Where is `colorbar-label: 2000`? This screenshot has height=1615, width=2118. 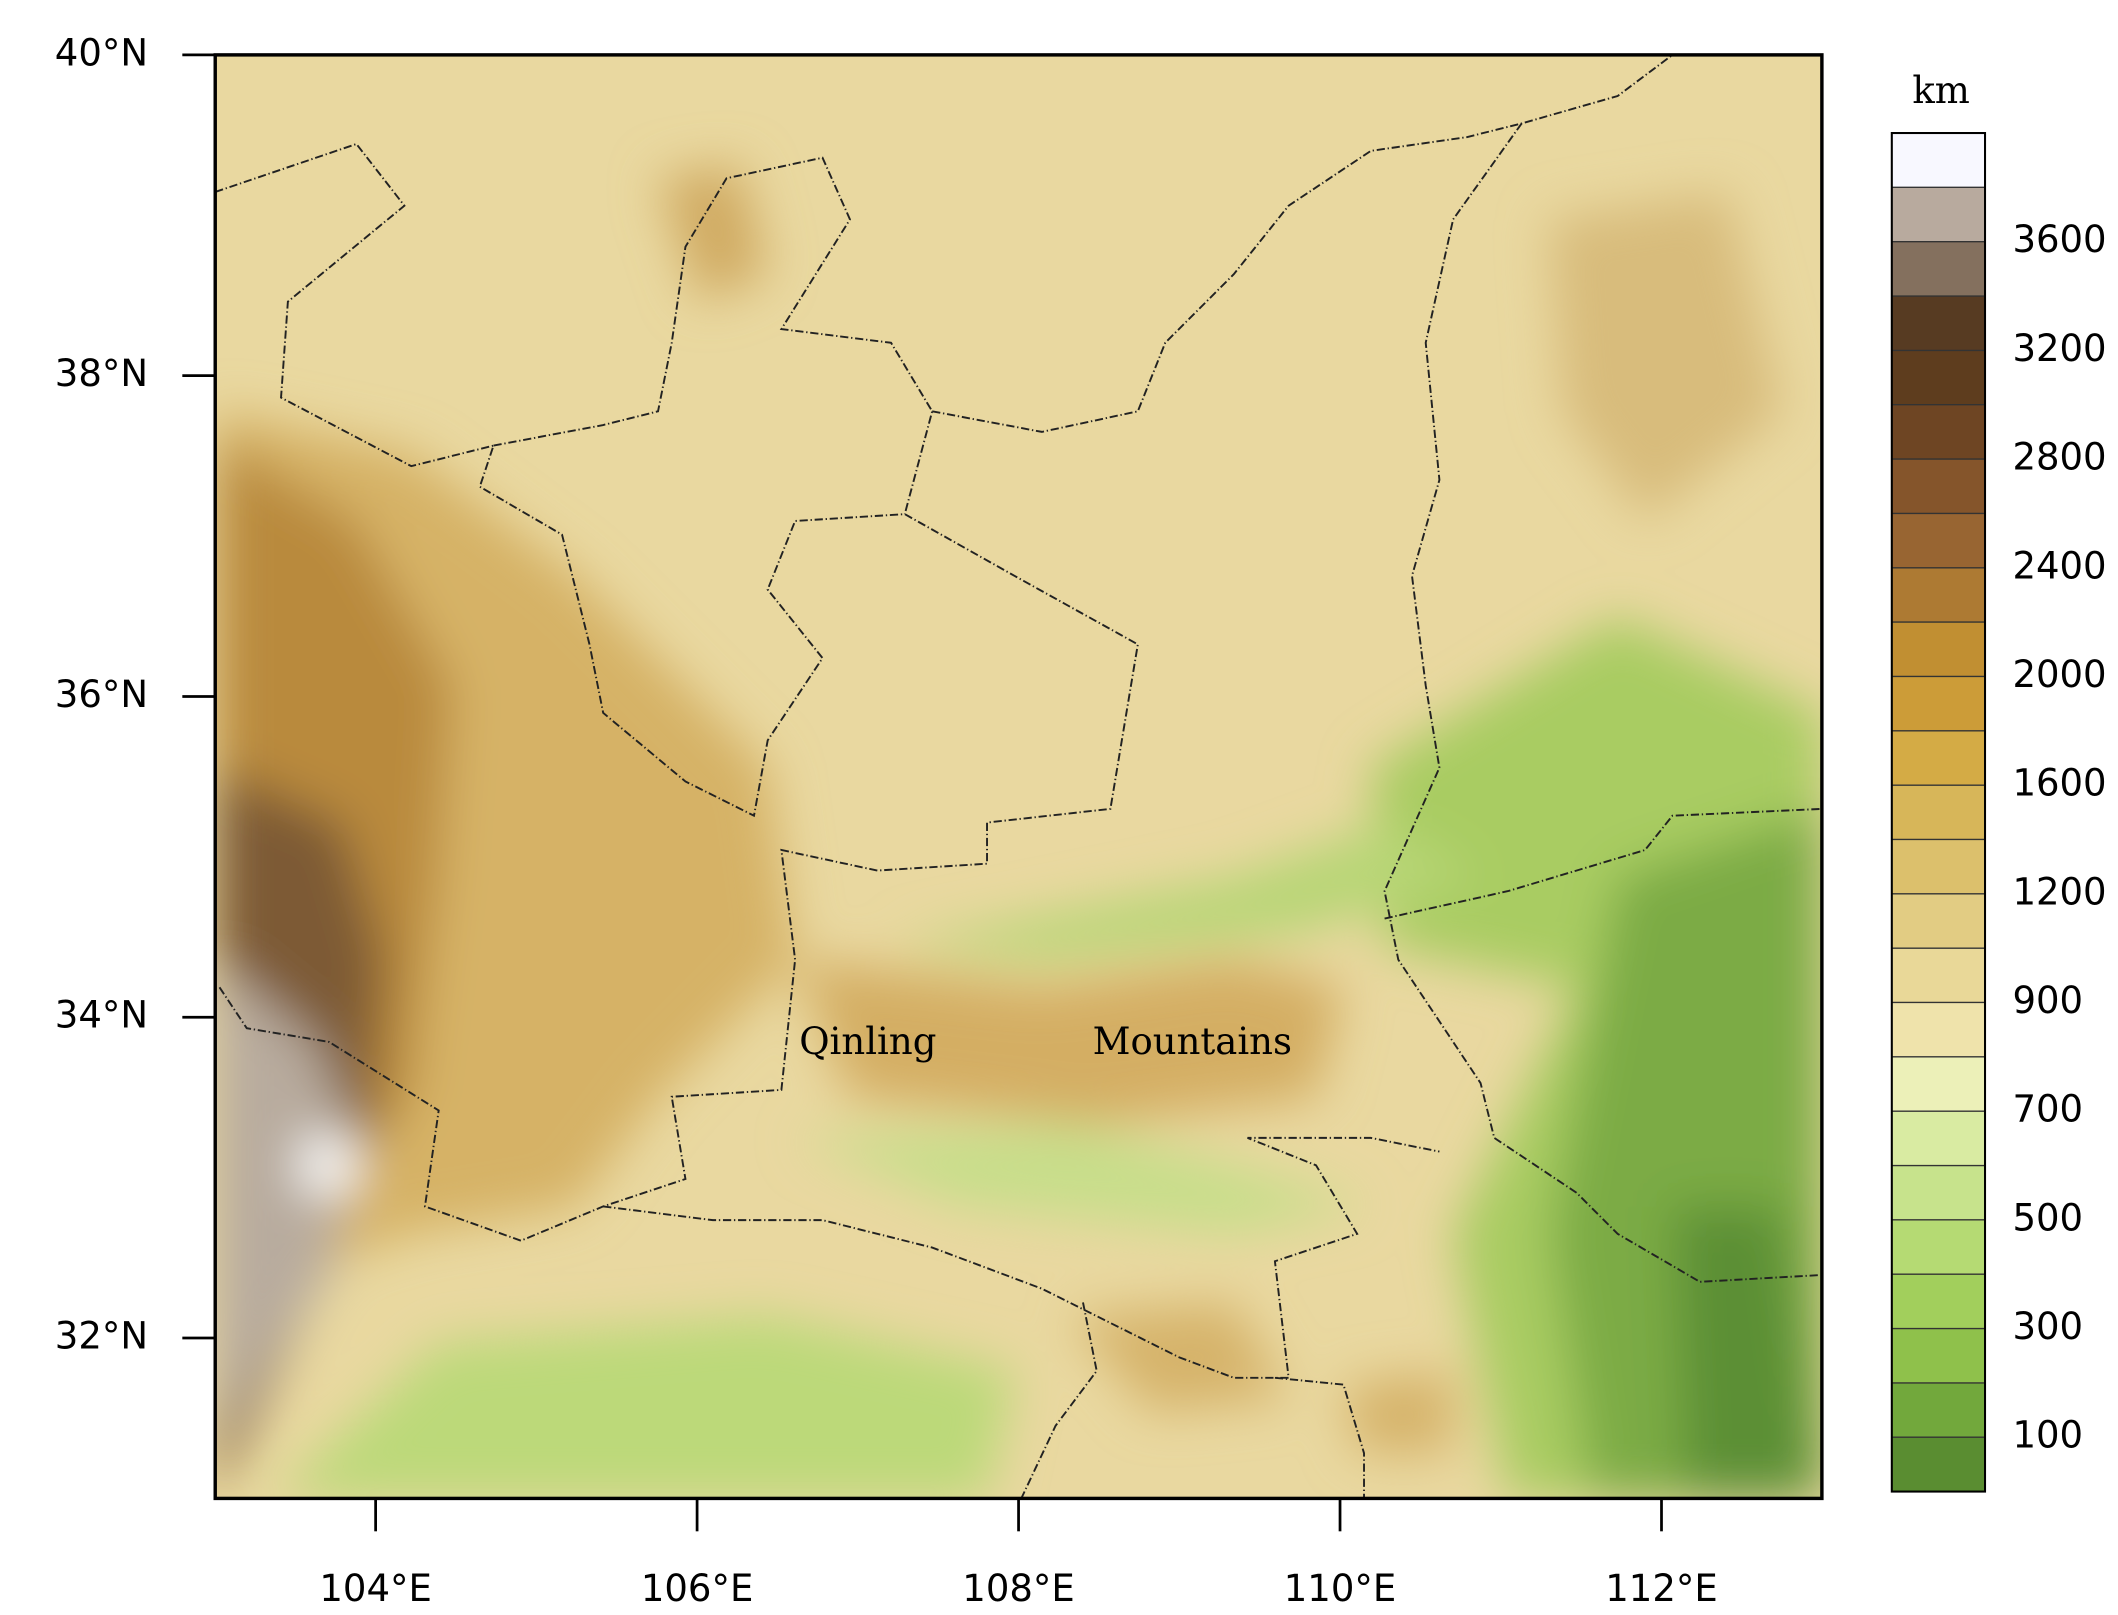 colorbar-label: 2000 is located at coordinates (2059, 674).